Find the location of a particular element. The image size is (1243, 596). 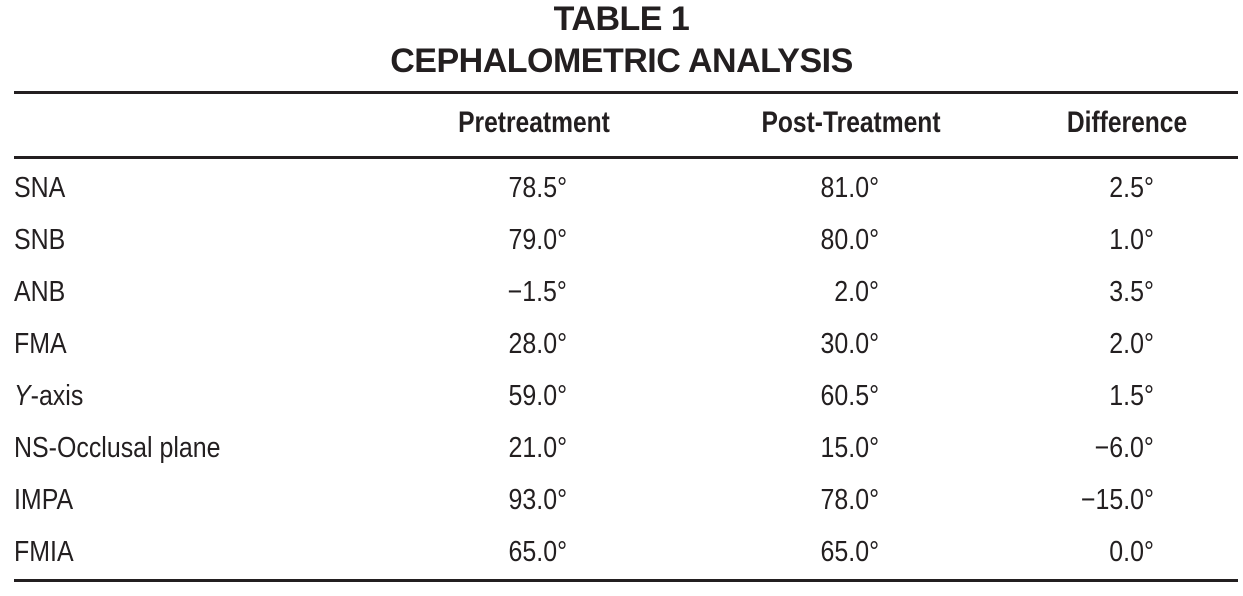

table-row: IMPA 93.0° 78.0° −15.0° is located at coordinates (621, 508).